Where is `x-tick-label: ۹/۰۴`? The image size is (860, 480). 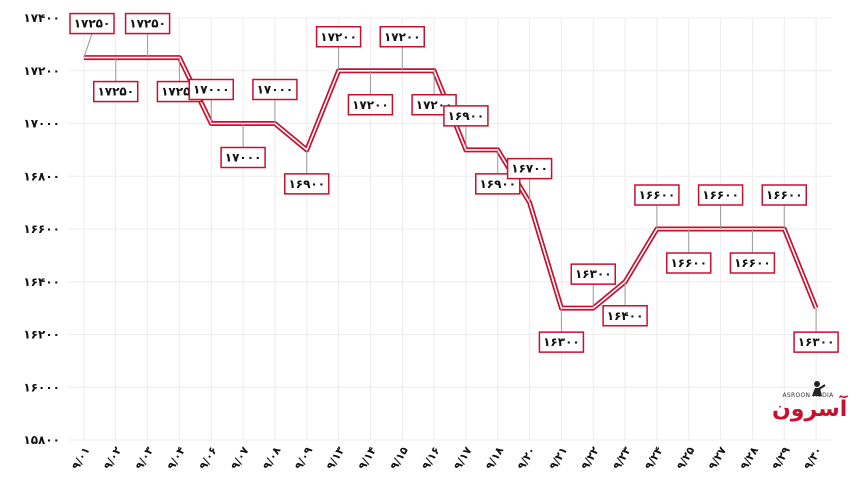
x-tick-label: ۹/۰۴ is located at coordinates (176, 458).